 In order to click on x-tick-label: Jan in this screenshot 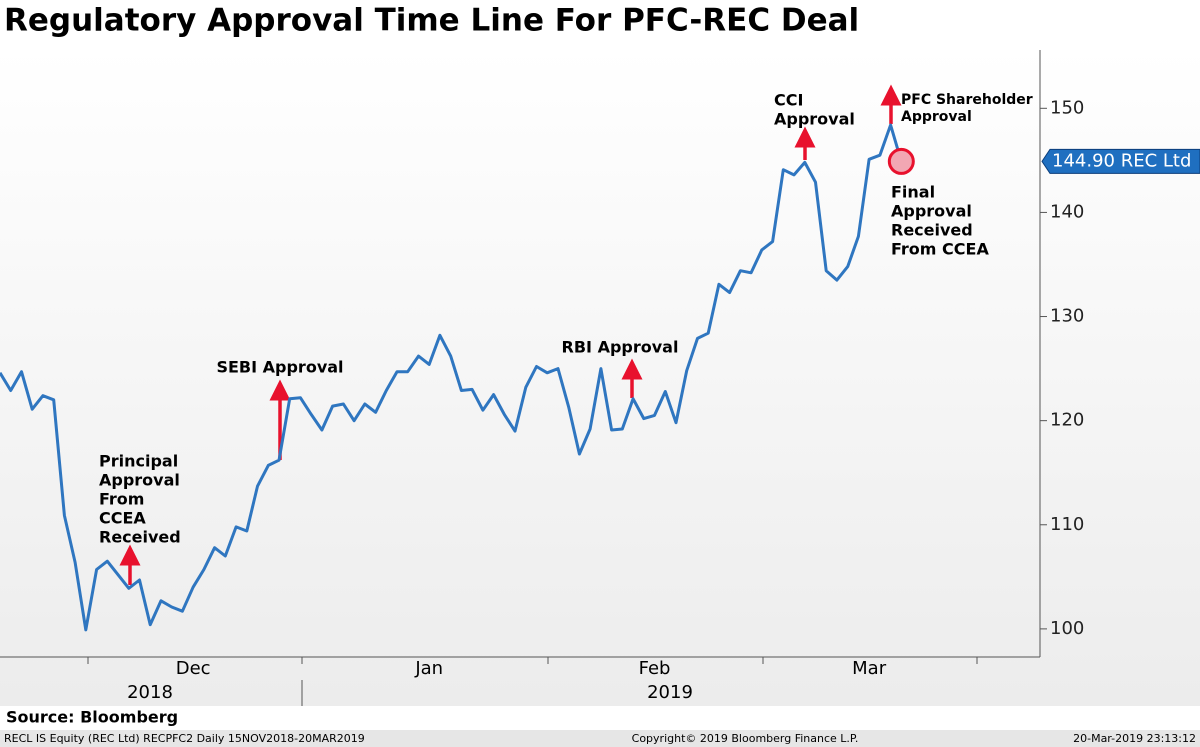, I will do `click(428, 668)`.